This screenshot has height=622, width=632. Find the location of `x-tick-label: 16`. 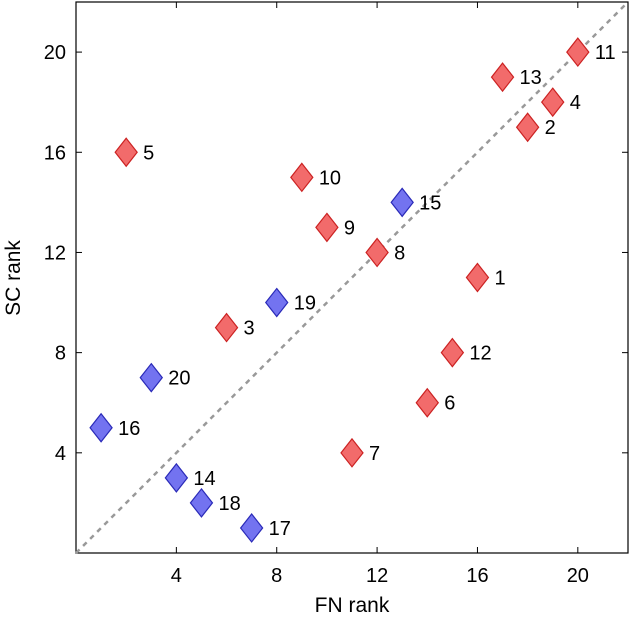

x-tick-label: 16 is located at coordinates (477, 576).